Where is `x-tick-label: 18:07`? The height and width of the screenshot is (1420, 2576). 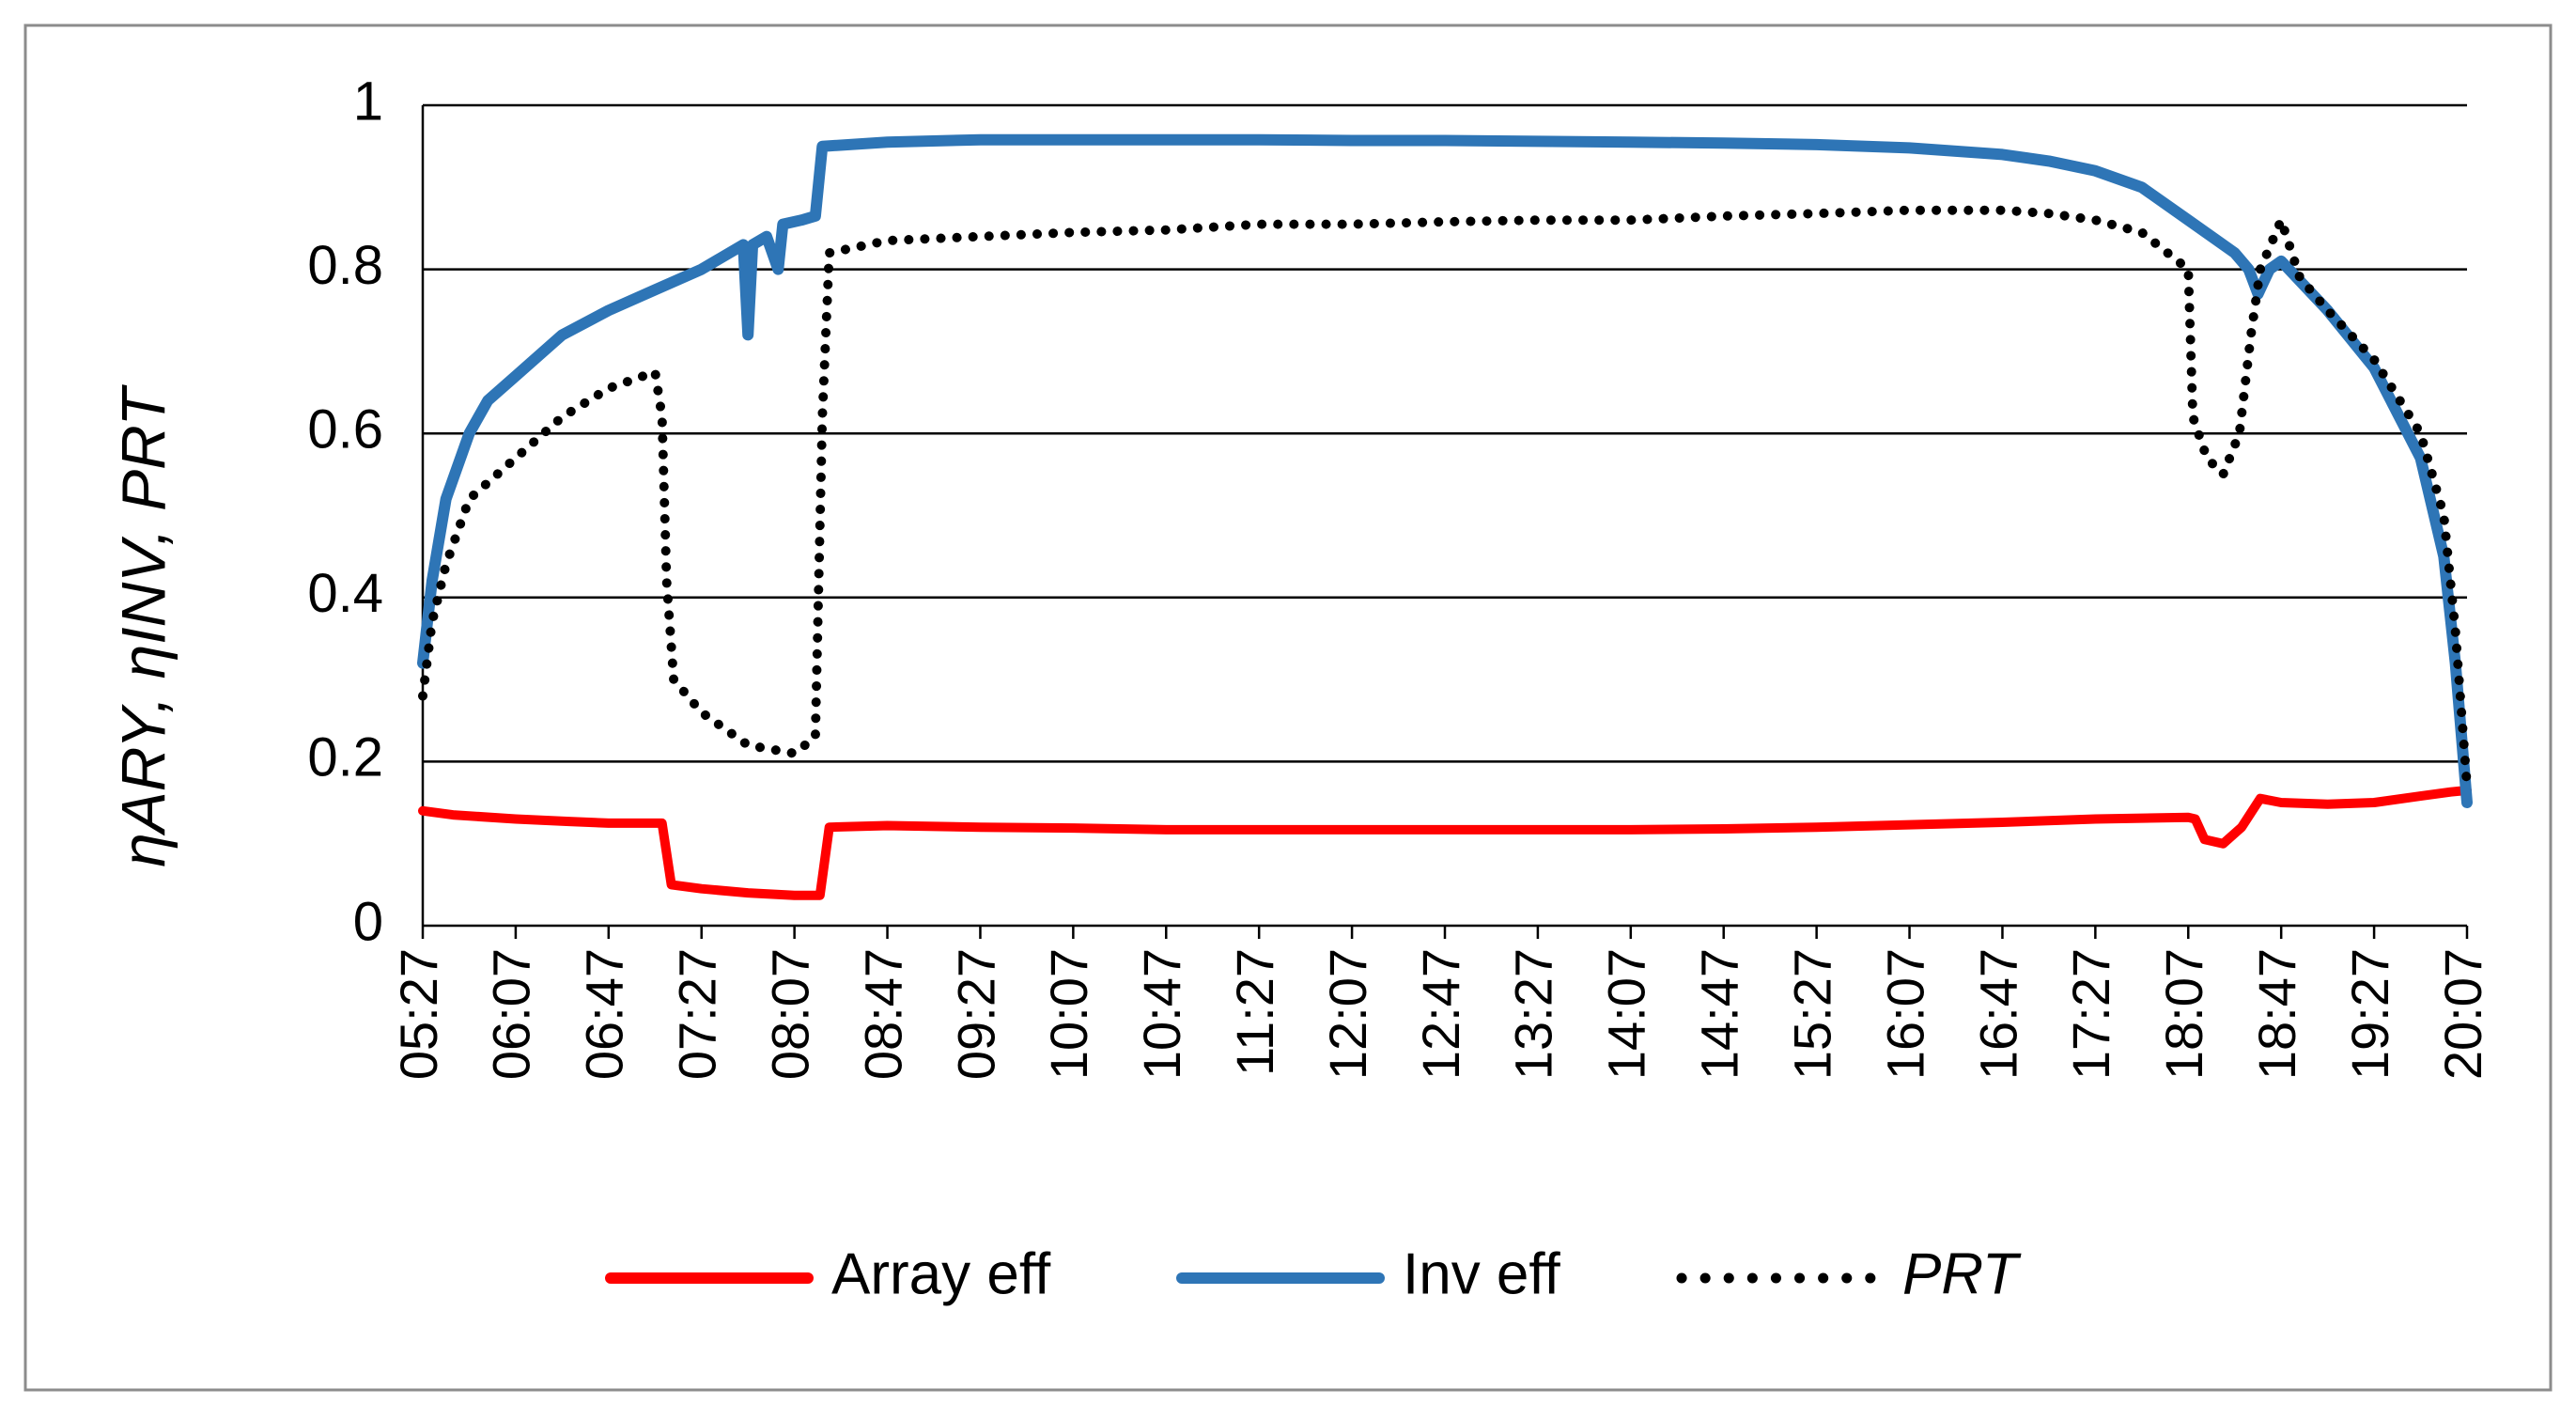 x-tick-label: 18:07 is located at coordinates (2183, 1014).